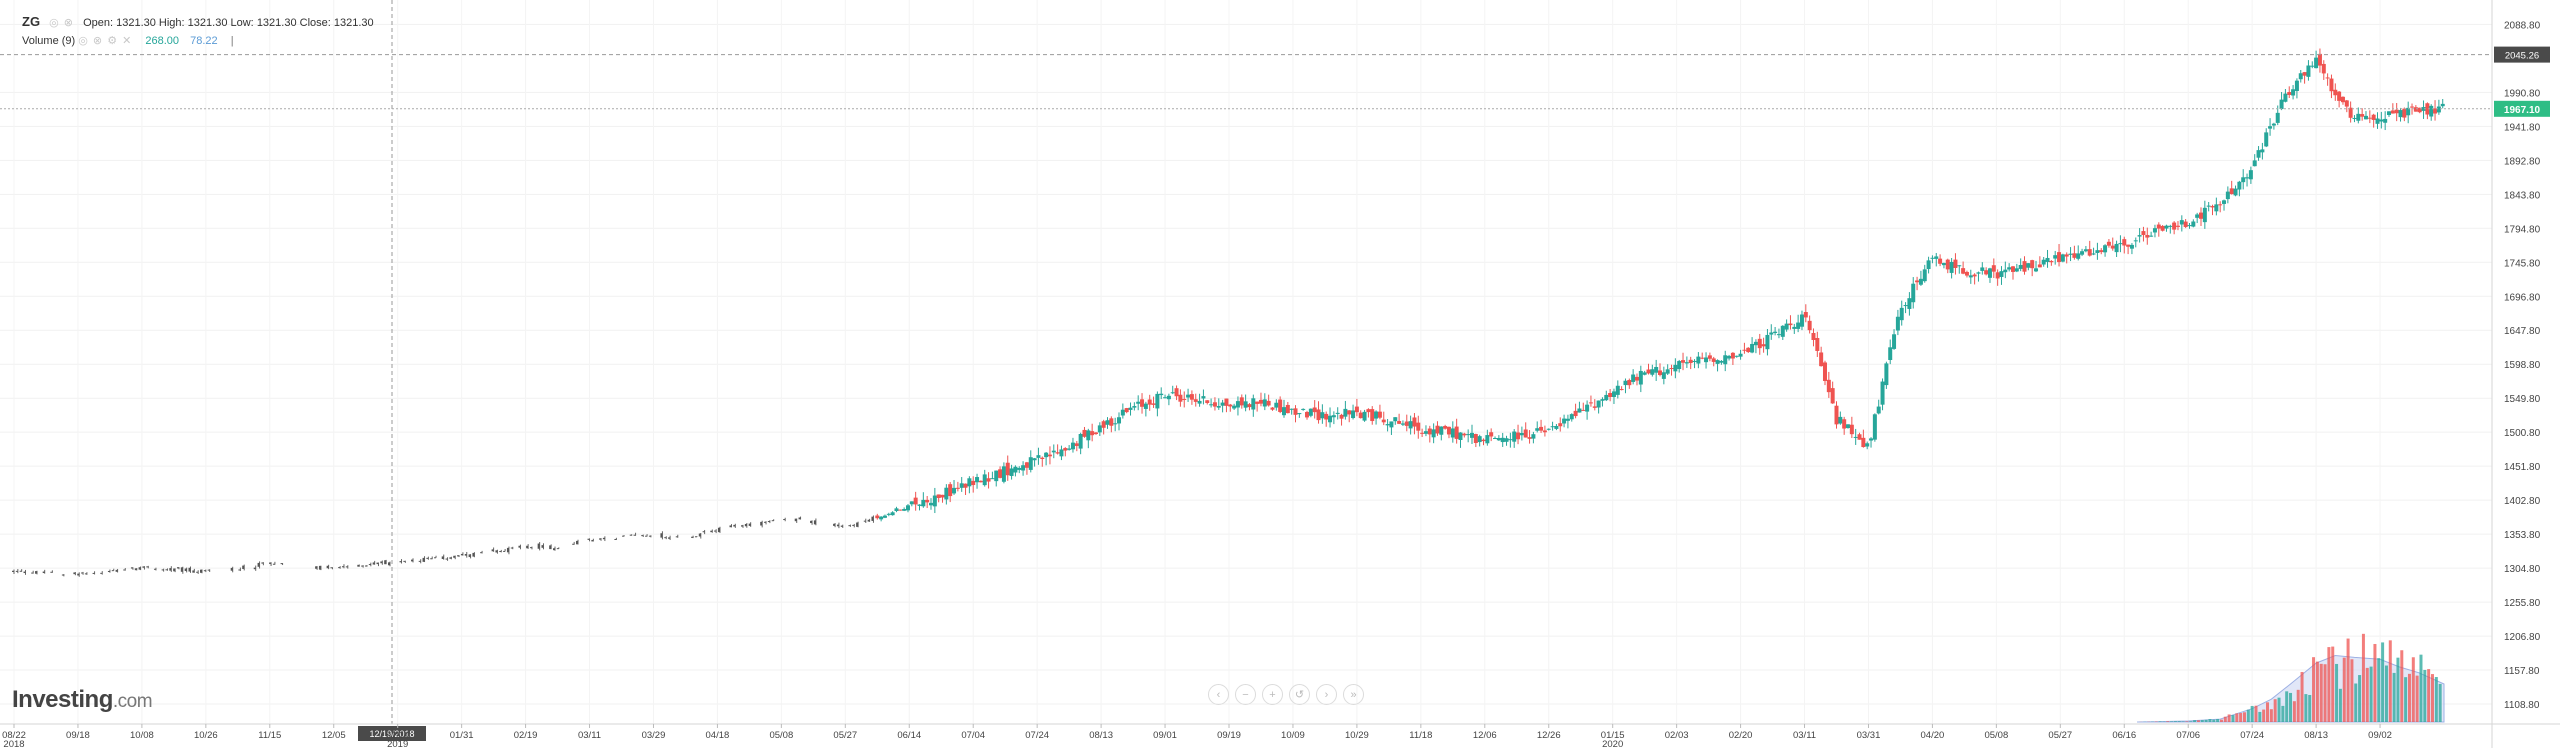  Describe the element at coordinates (269, 735) in the screenshot. I see `time-tick-label: 11/15` at that location.